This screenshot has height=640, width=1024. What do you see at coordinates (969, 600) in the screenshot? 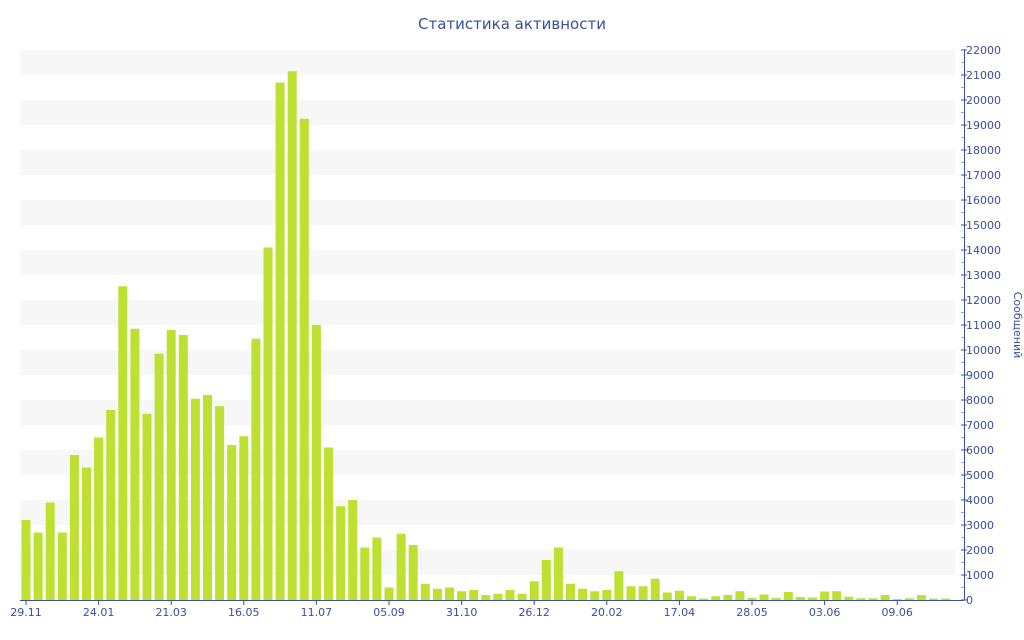
I see `y-tick-label: 0` at bounding box center [969, 600].